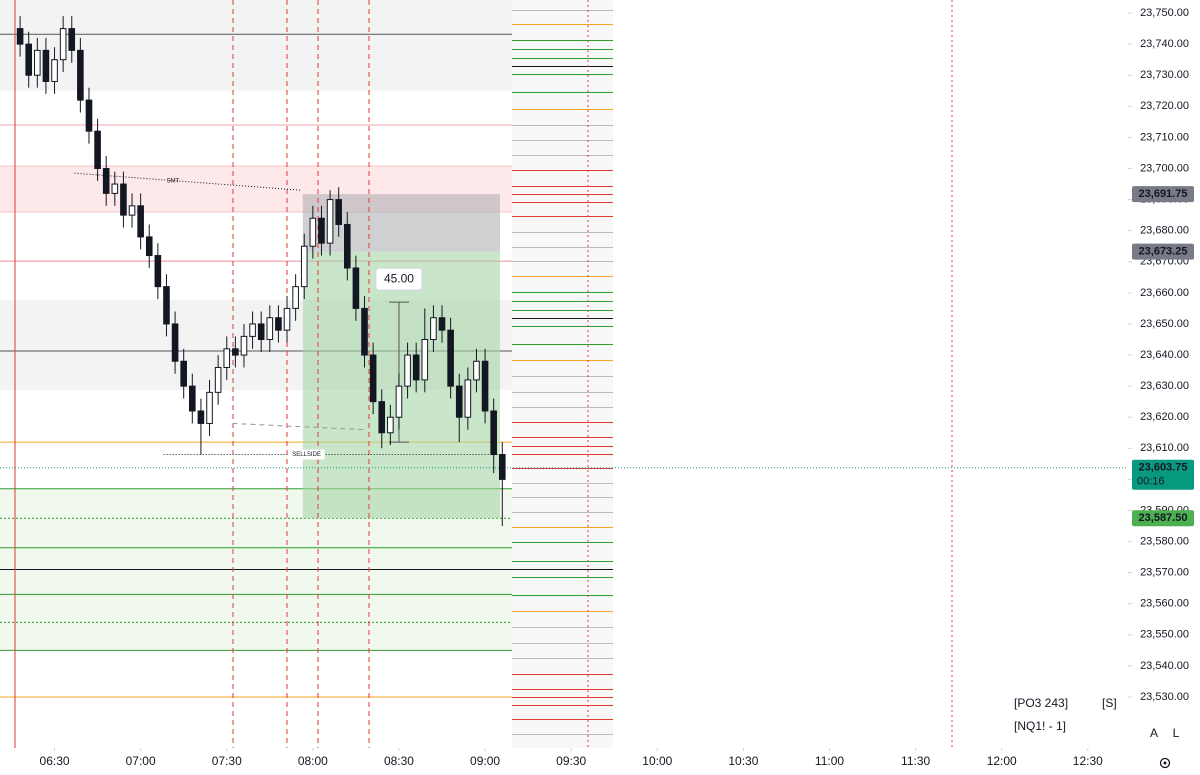  Describe the element at coordinates (298, 426) in the screenshot. I see `dashed-ray` at that location.